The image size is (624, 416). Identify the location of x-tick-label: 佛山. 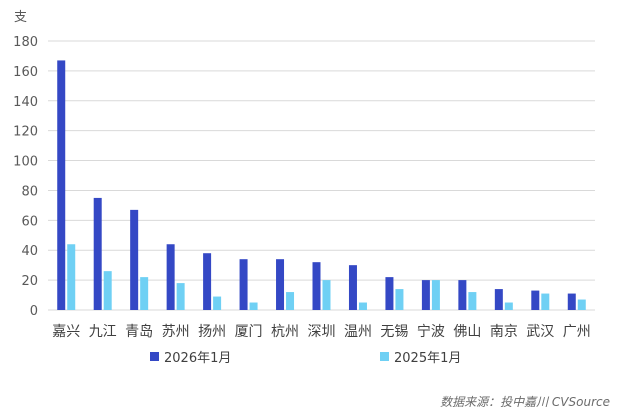
(467, 332).